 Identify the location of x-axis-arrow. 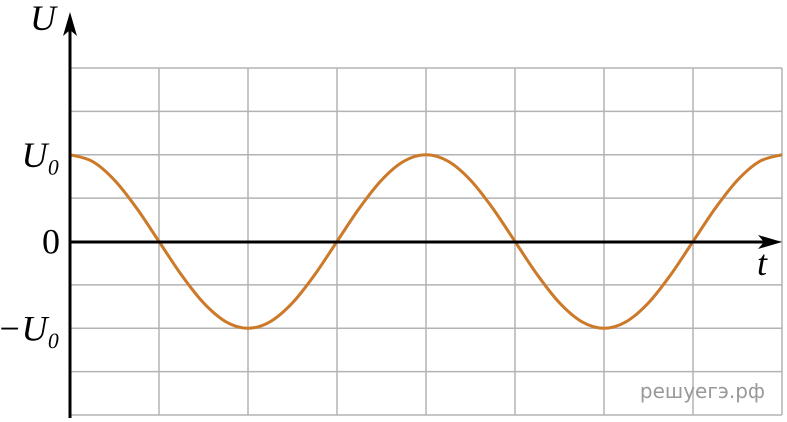
(770, 242).